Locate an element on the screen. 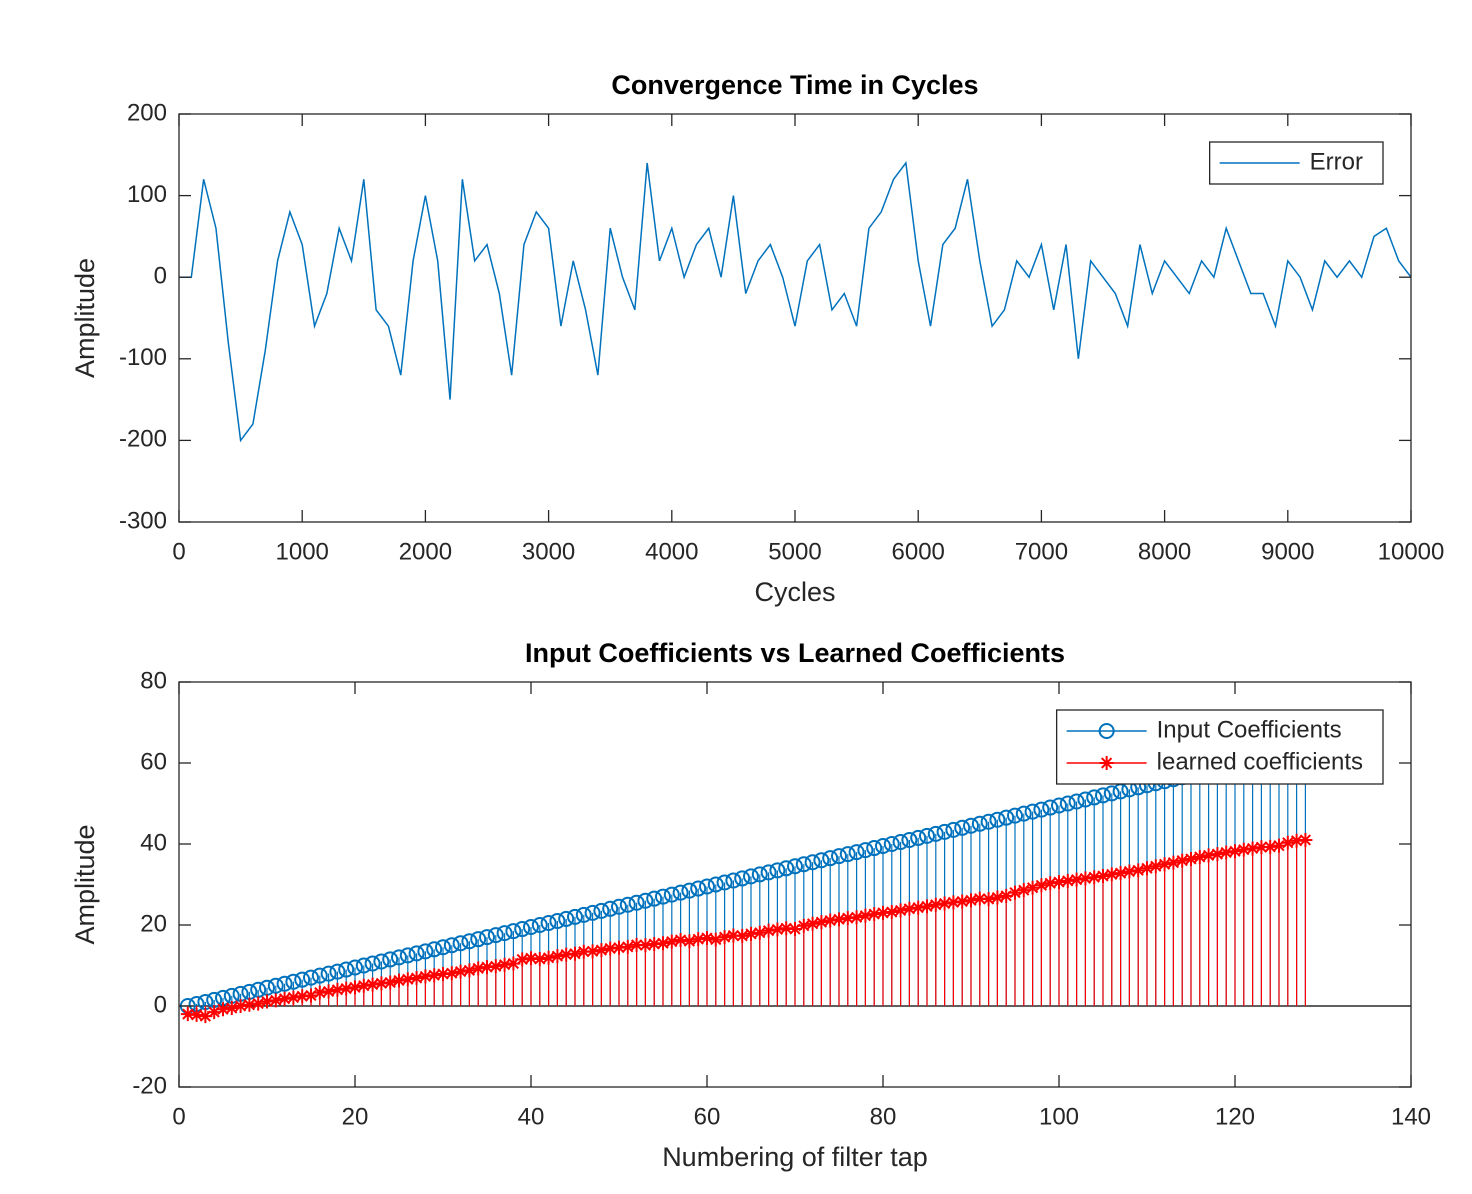  legend-label: learned coefficients is located at coordinates (1260, 761).